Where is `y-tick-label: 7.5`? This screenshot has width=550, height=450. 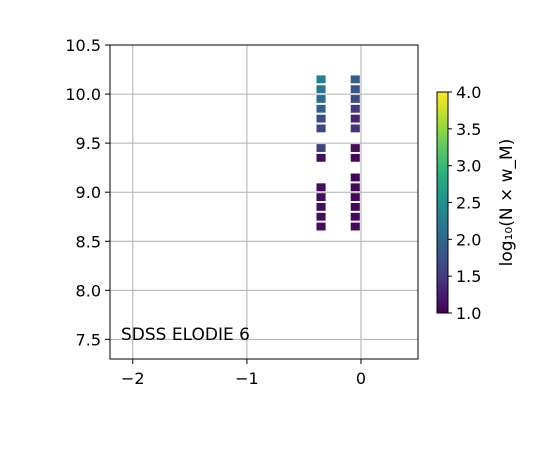 y-tick-label: 7.5 is located at coordinates (88, 339).